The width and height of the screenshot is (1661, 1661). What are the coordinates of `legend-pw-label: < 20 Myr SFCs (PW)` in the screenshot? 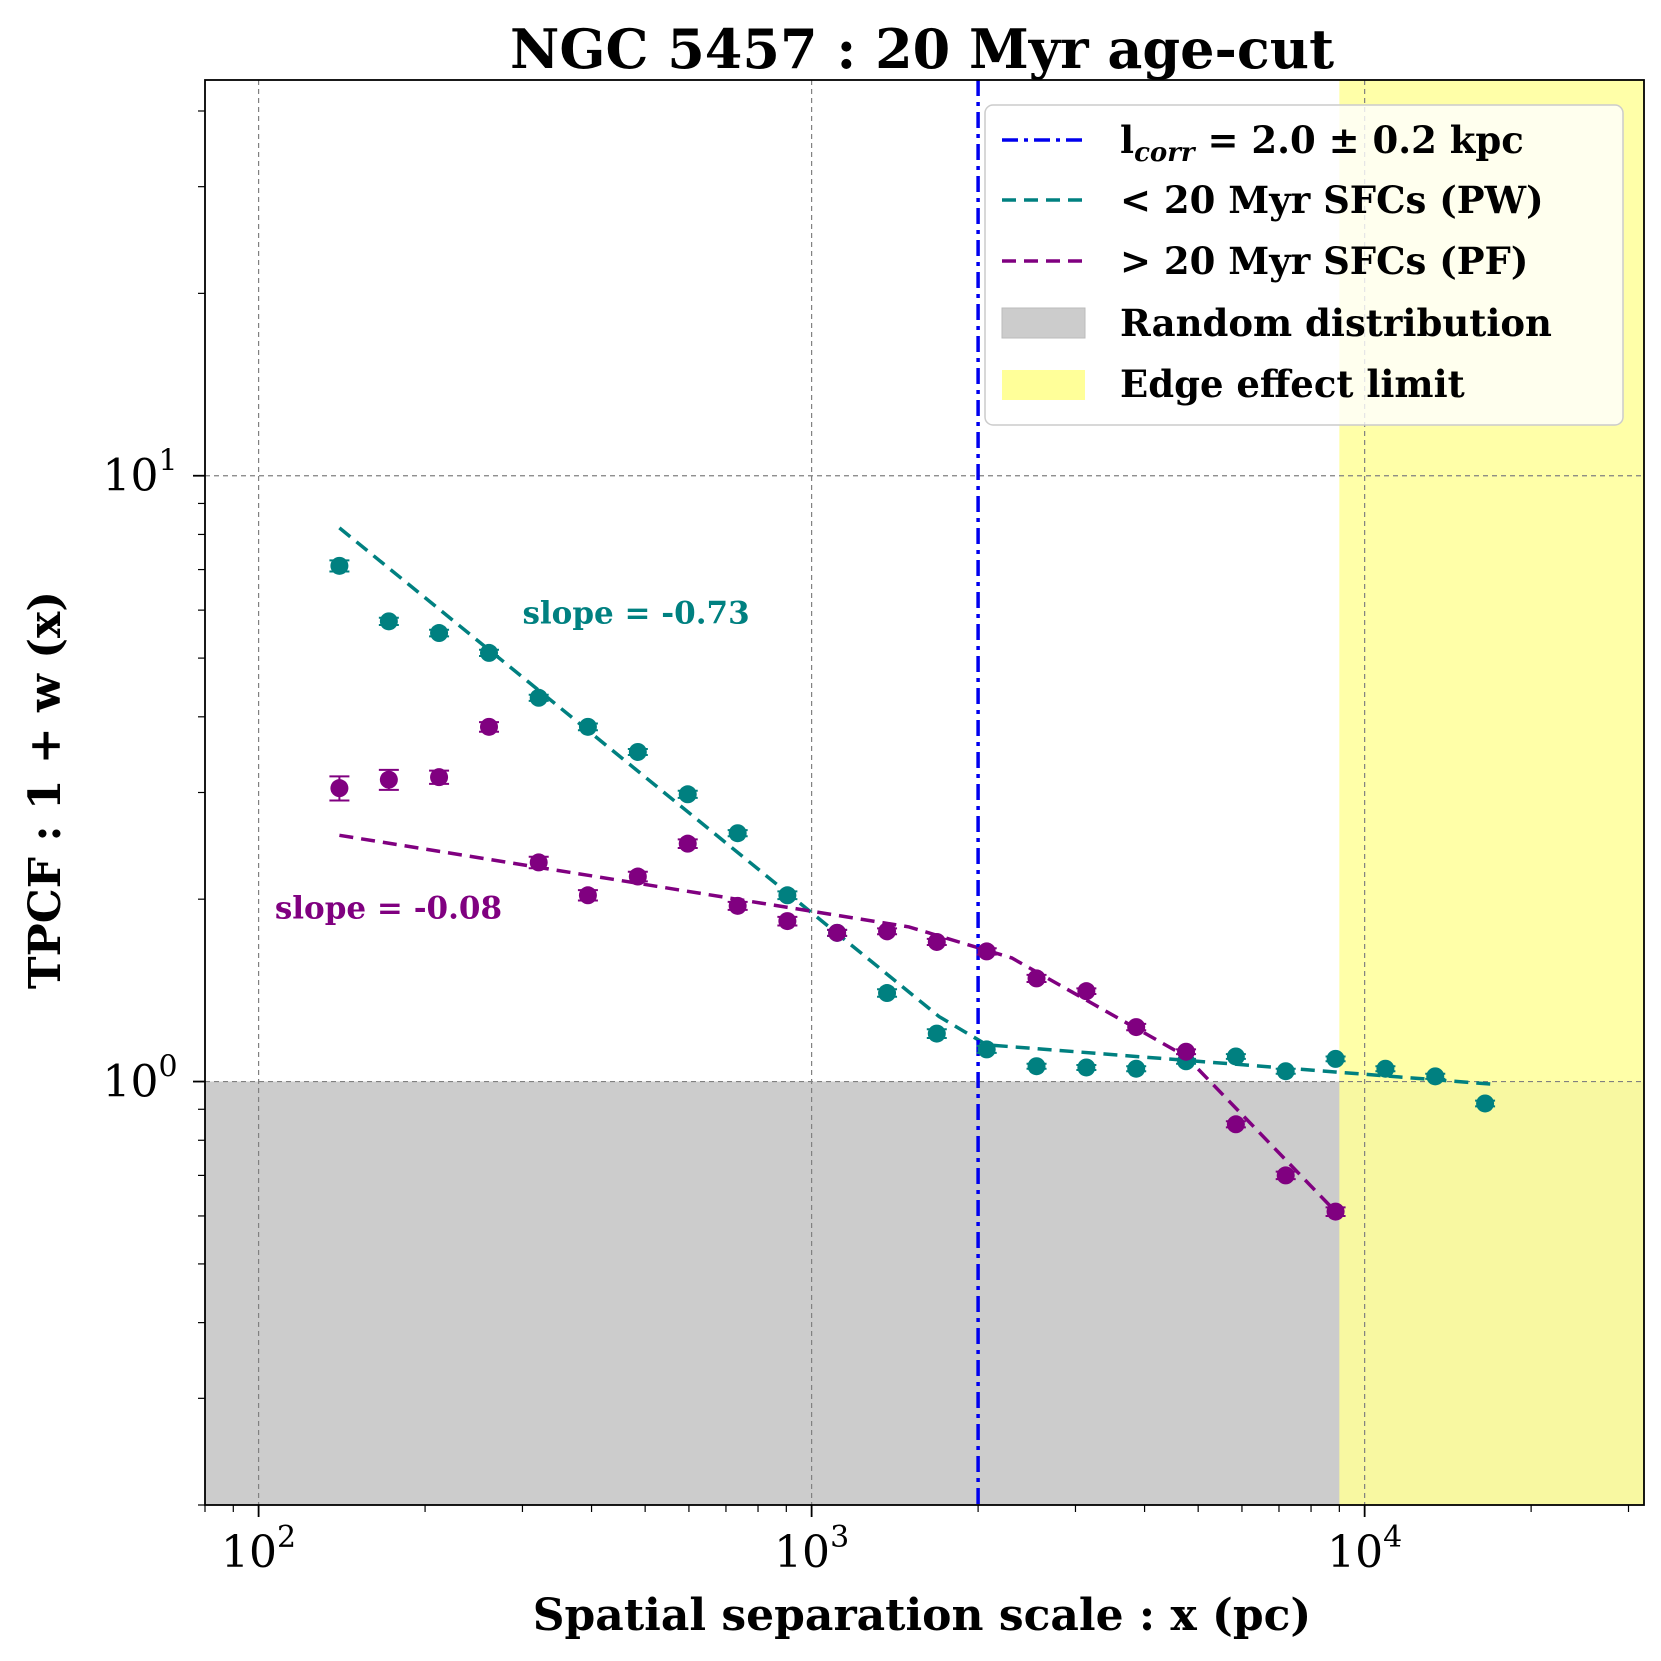 It's located at (1332, 200).